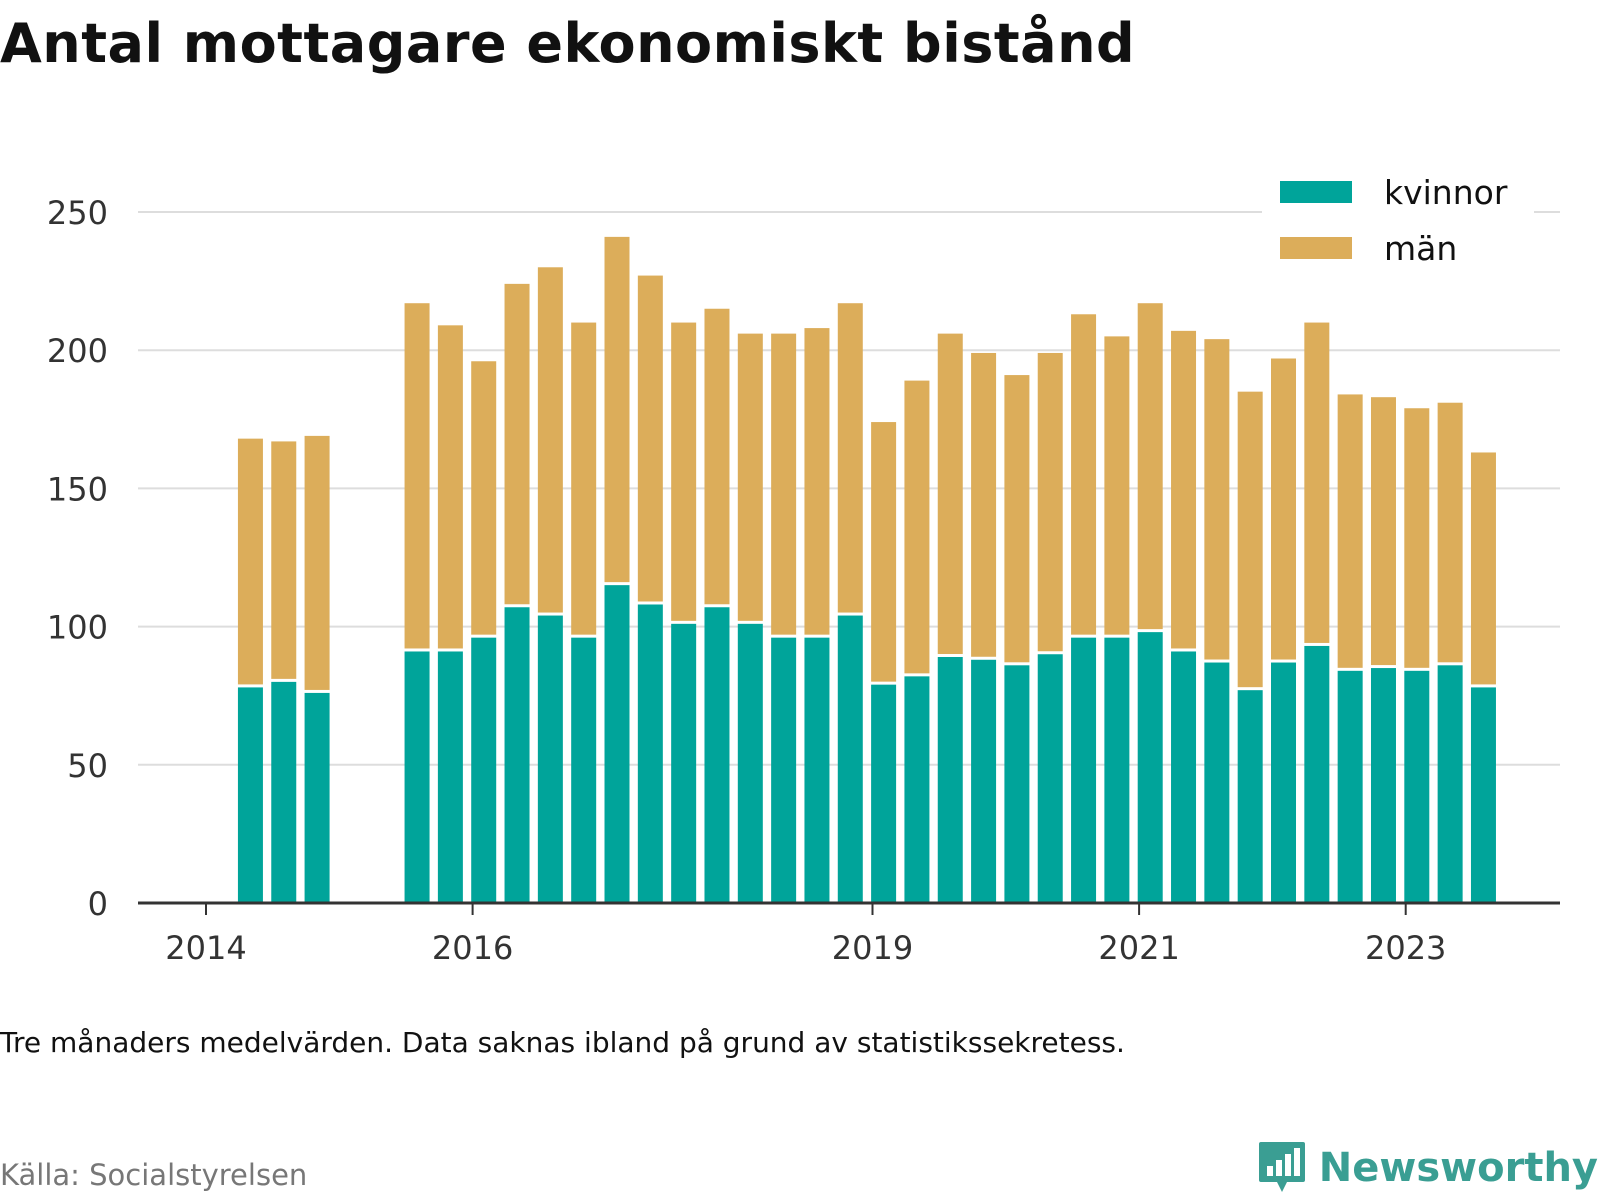 The width and height of the screenshot is (1600, 1200). What do you see at coordinates (1446, 192) in the screenshot?
I see `legend-label: kvinnor` at bounding box center [1446, 192].